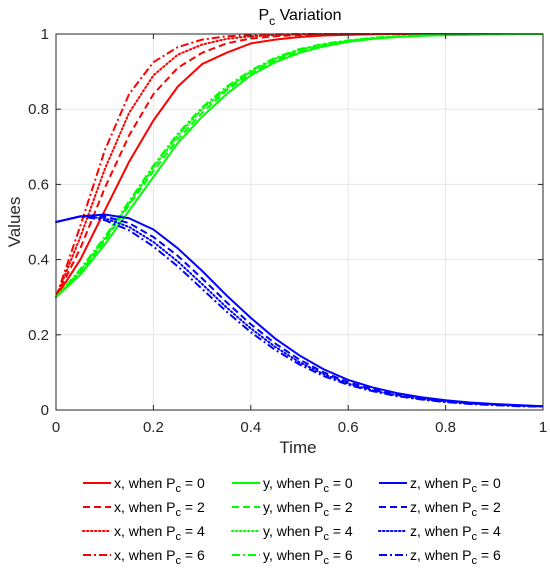  Describe the element at coordinates (308, 533) in the screenshot. I see `legend-label: y, when Pc = 4` at that location.